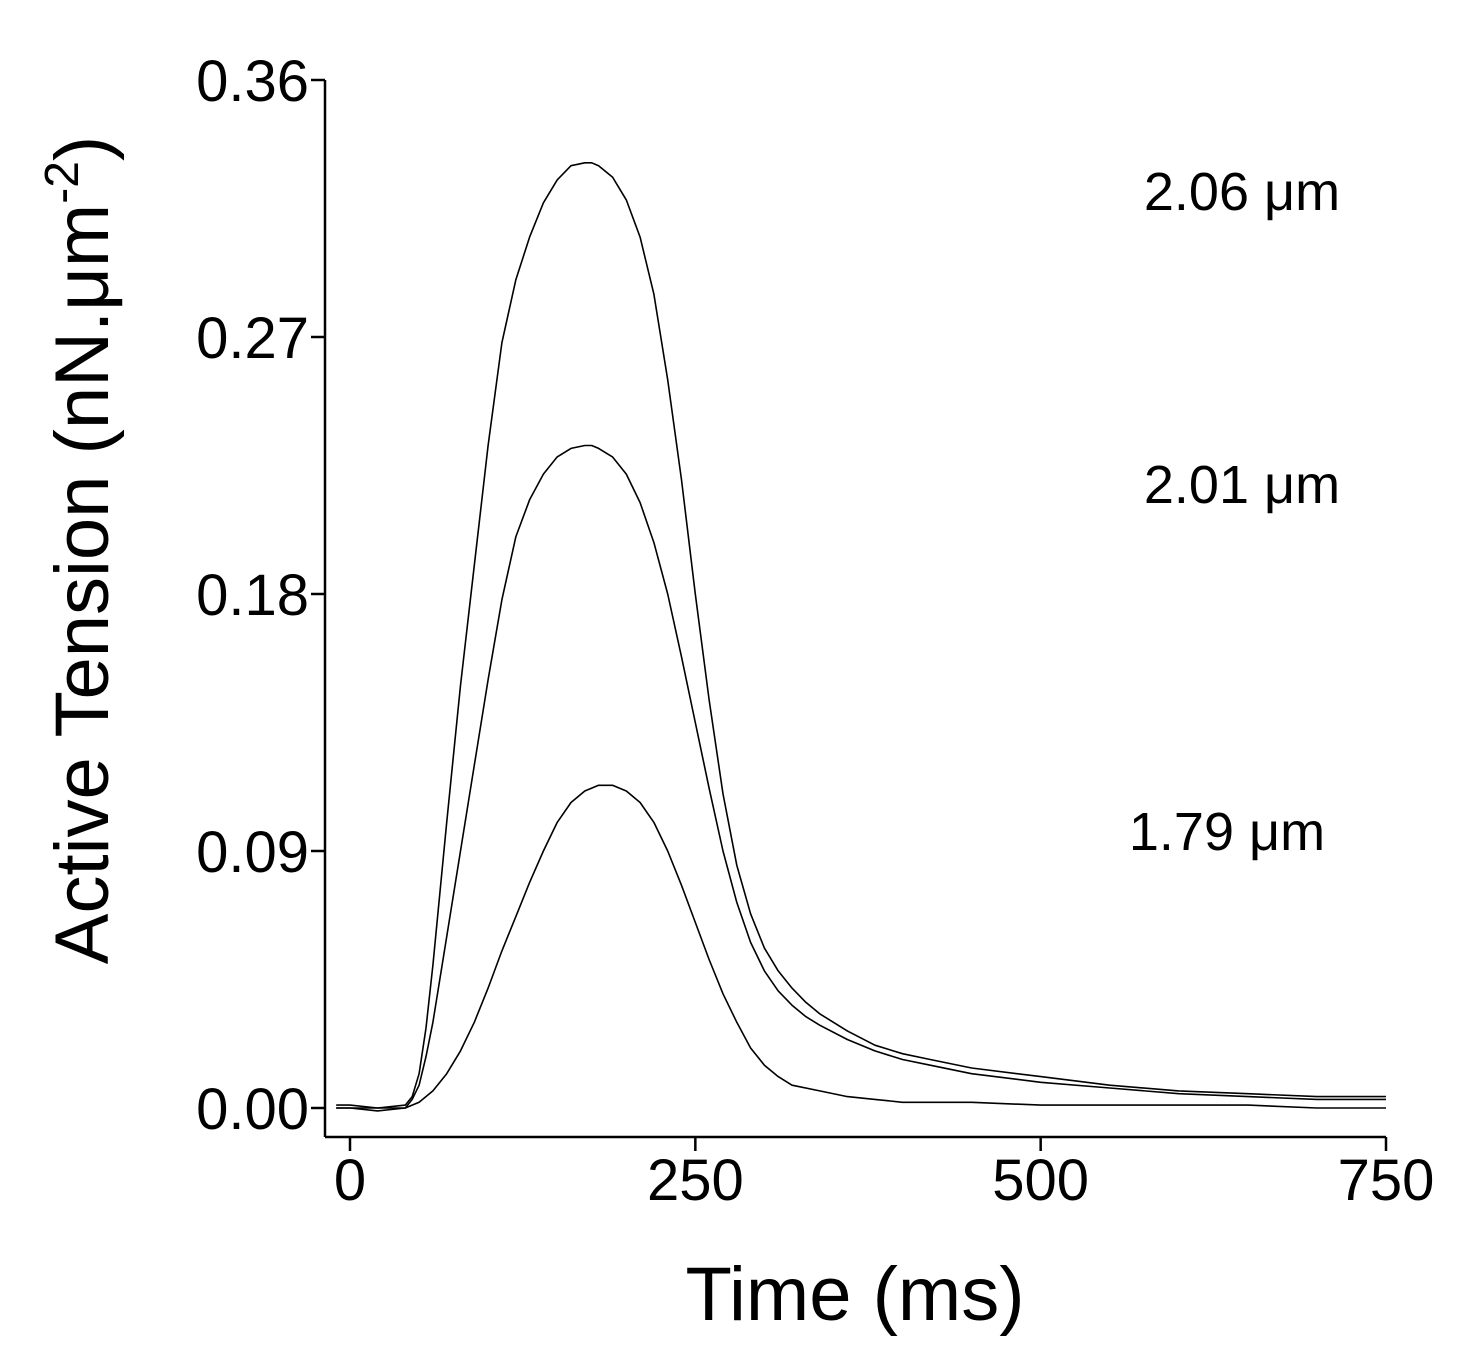 This screenshot has width=1472, height=1368. What do you see at coordinates (252, 595) in the screenshot?
I see `y-tick-label: 0.18` at bounding box center [252, 595].